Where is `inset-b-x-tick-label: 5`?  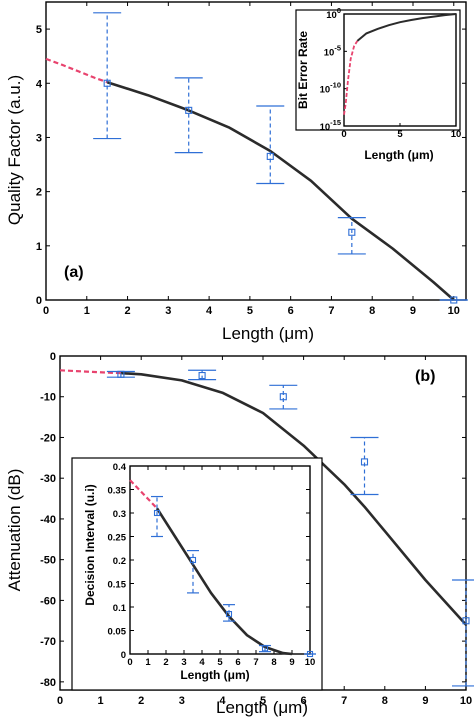 inset-b-x-tick-label: 5 is located at coordinates (220, 662).